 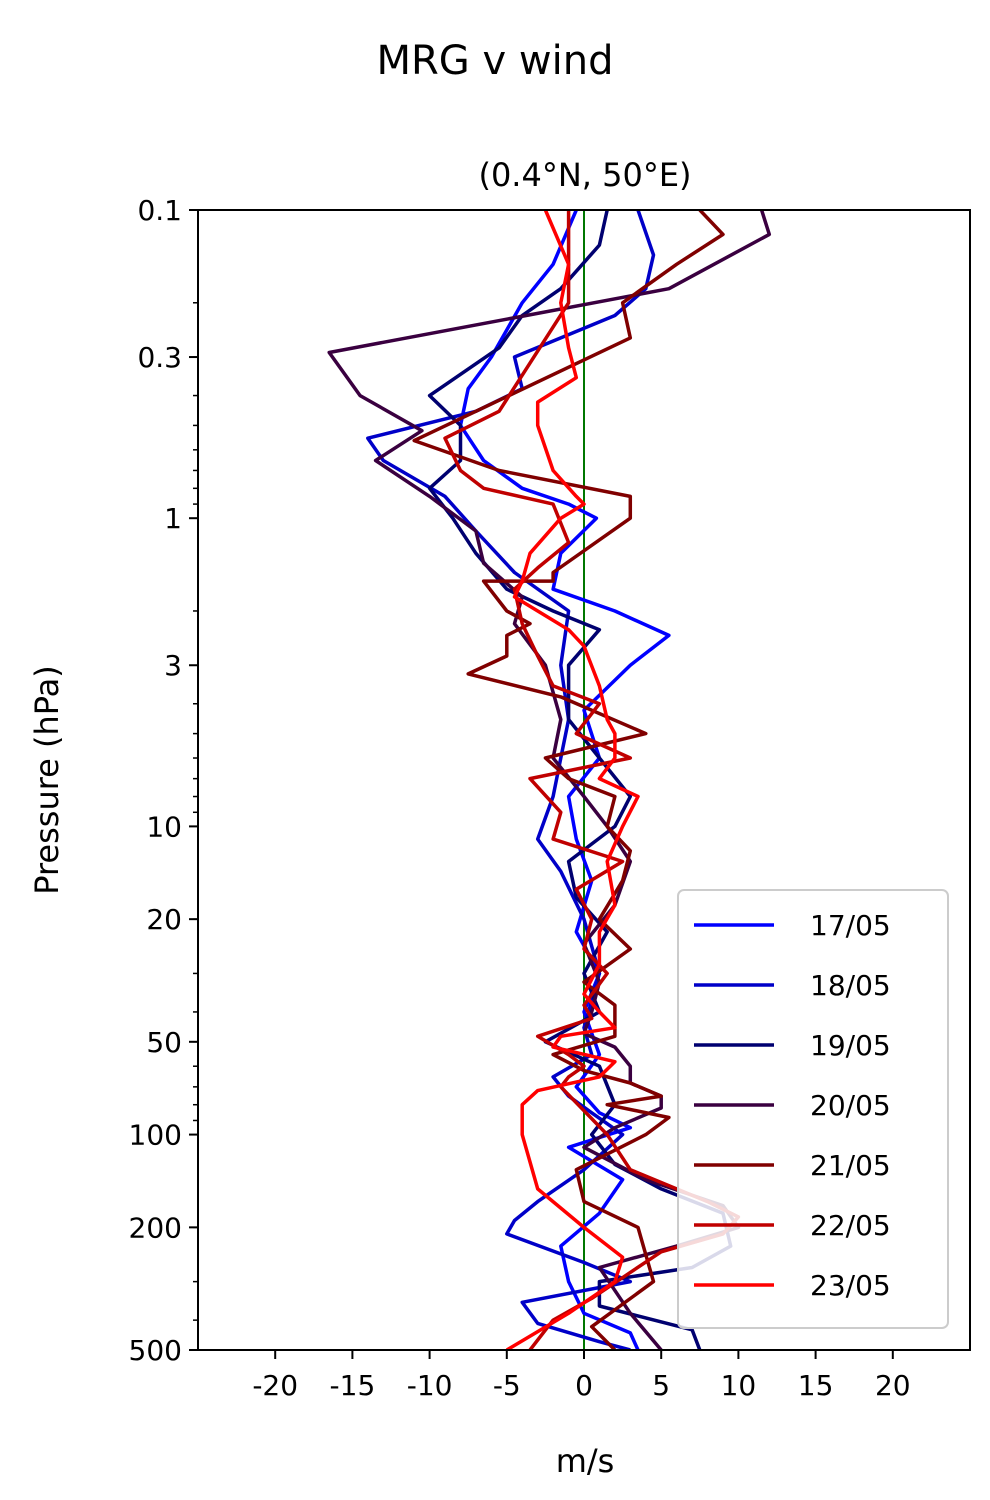 I want to click on legend-label: 19/05, so click(x=850, y=1045).